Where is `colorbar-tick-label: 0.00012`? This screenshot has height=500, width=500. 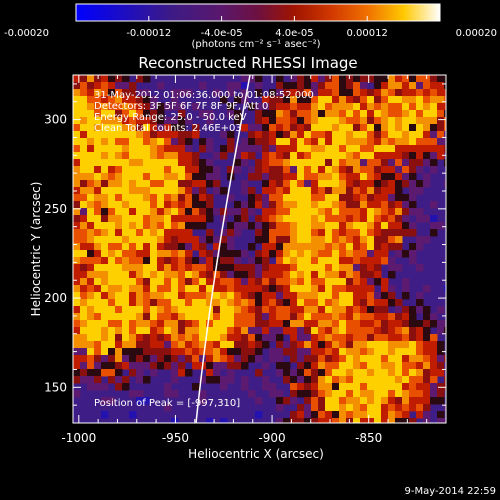
colorbar-tick-label: 0.00012 is located at coordinates (367, 33).